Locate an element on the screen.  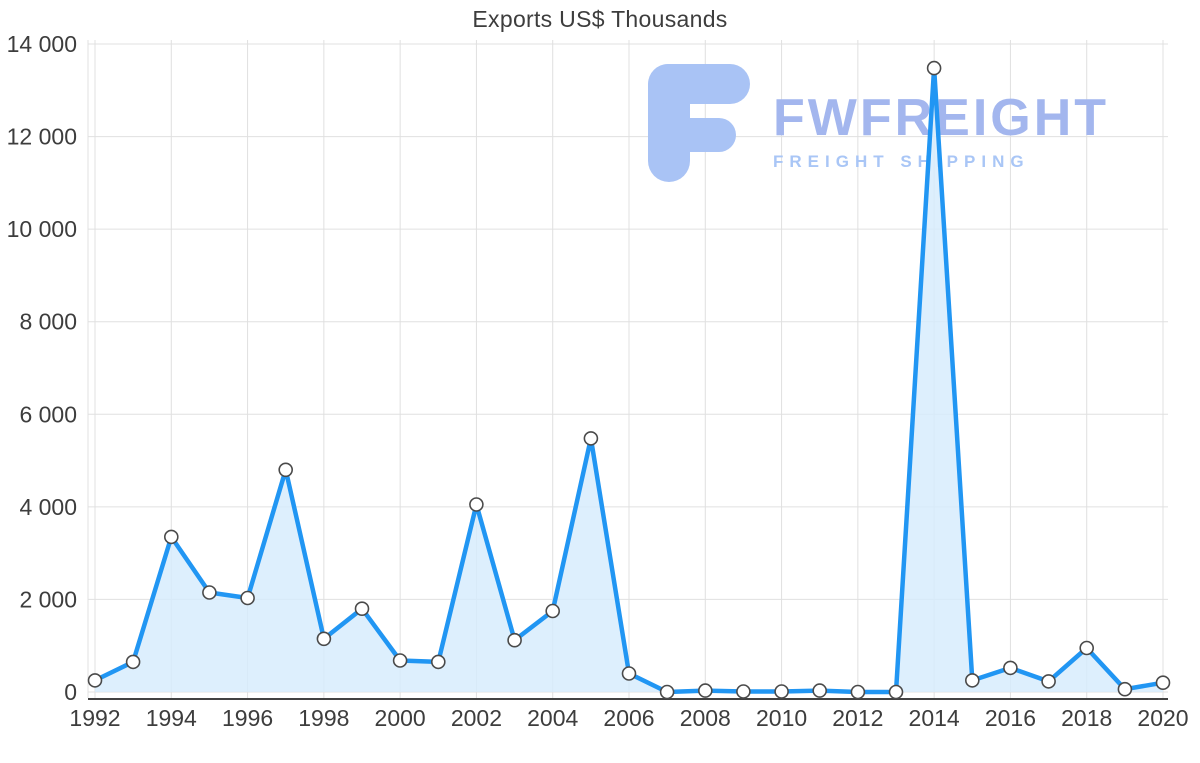
x-tick-label: 2014 is located at coordinates (934, 718).